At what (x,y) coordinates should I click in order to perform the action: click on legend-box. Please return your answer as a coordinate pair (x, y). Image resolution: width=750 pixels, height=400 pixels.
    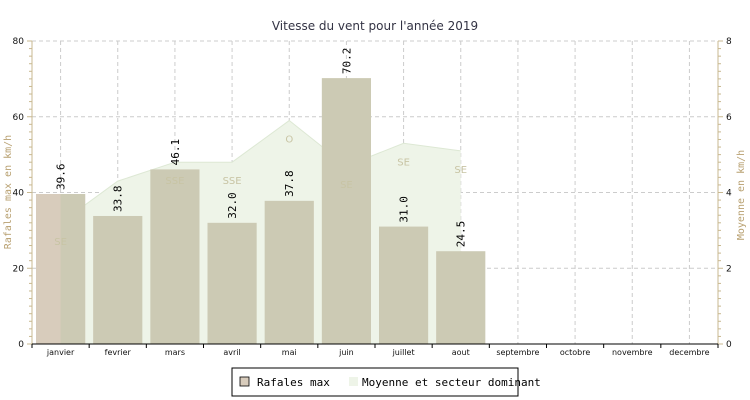
    Looking at the image, I should click on (375, 382).